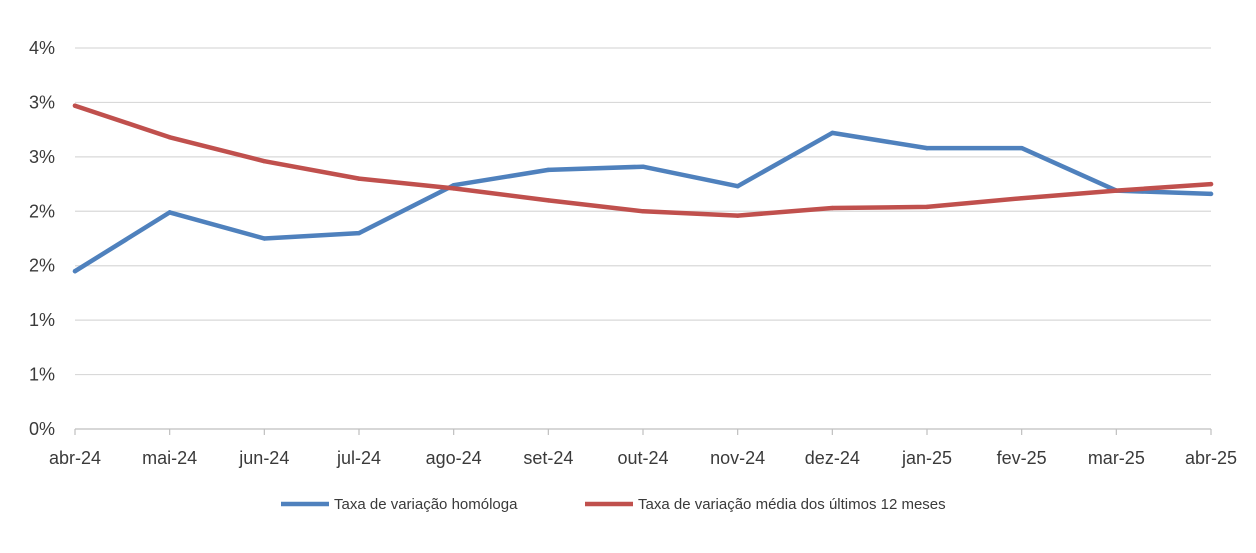  Describe the element at coordinates (737, 458) in the screenshot. I see `x-tick-label: nov-24` at that location.